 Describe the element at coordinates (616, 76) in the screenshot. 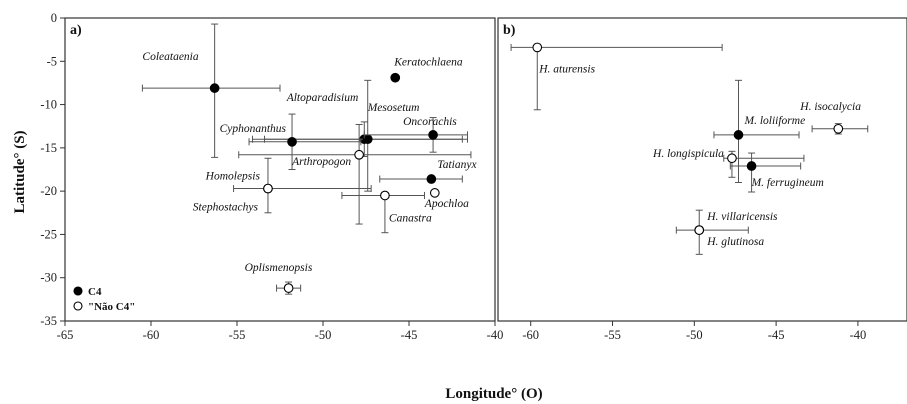

I see `data-point-h-aturensis: H. aturensis` at that location.